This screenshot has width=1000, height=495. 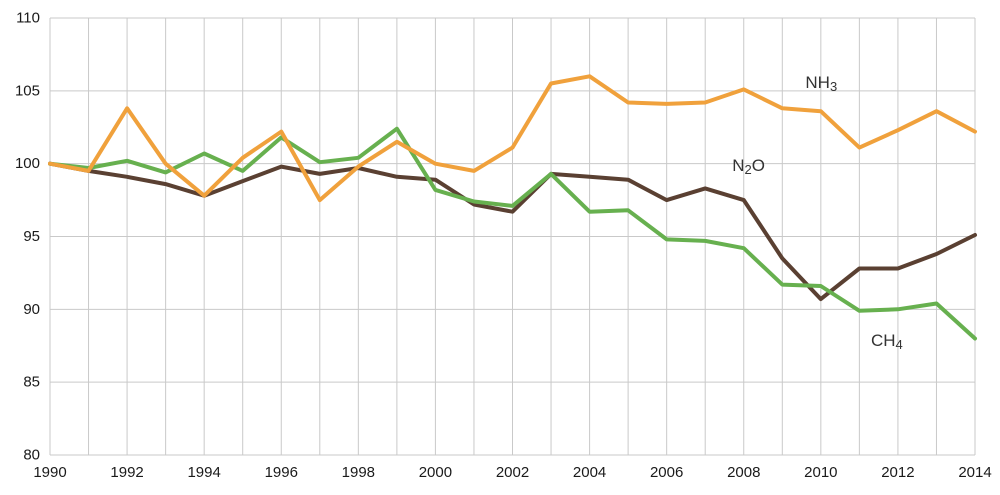 What do you see at coordinates (49, 472) in the screenshot?
I see `x-tick-label: 1990` at bounding box center [49, 472].